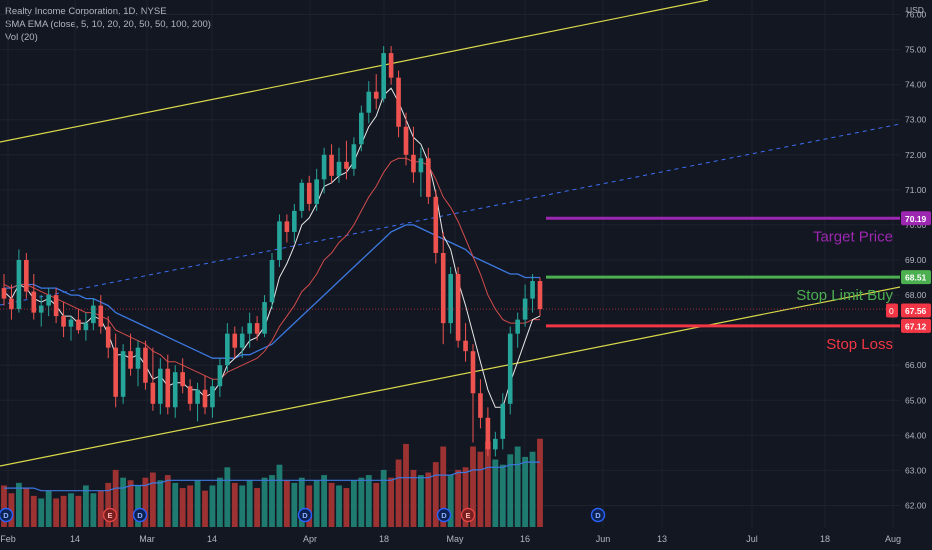 This screenshot has width=932, height=550. I want to click on event-marker-text: E, so click(109, 515).